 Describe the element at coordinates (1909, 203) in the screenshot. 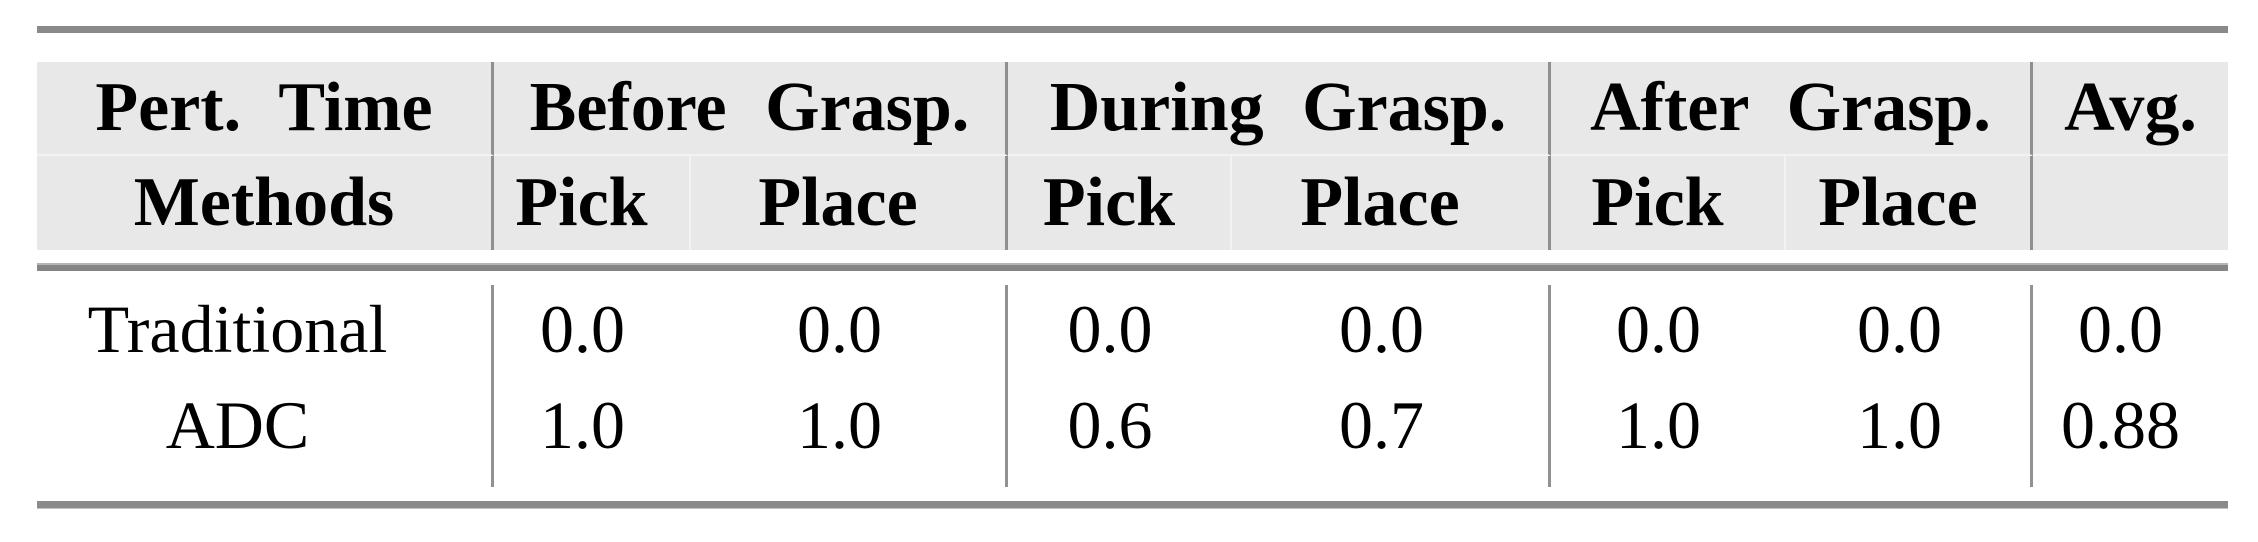

I see `header-cell-after-place: Place` at that location.